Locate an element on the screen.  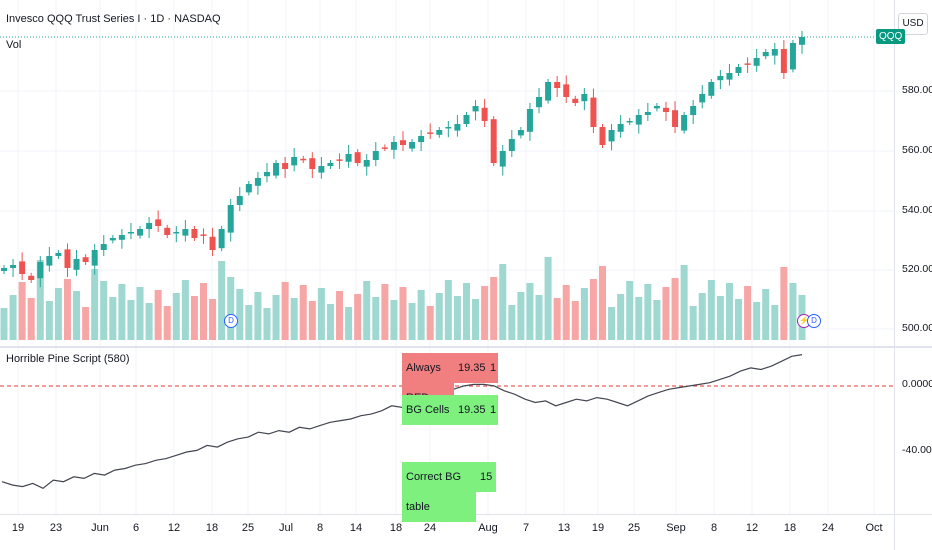
price-axis-border is located at coordinates (894, 275).